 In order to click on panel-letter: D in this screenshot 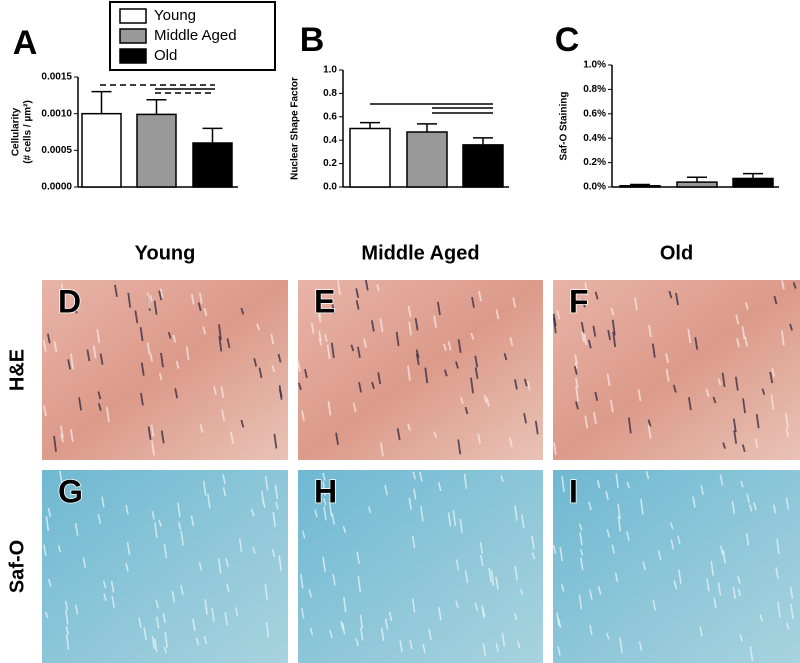, I will do `click(69, 301)`.